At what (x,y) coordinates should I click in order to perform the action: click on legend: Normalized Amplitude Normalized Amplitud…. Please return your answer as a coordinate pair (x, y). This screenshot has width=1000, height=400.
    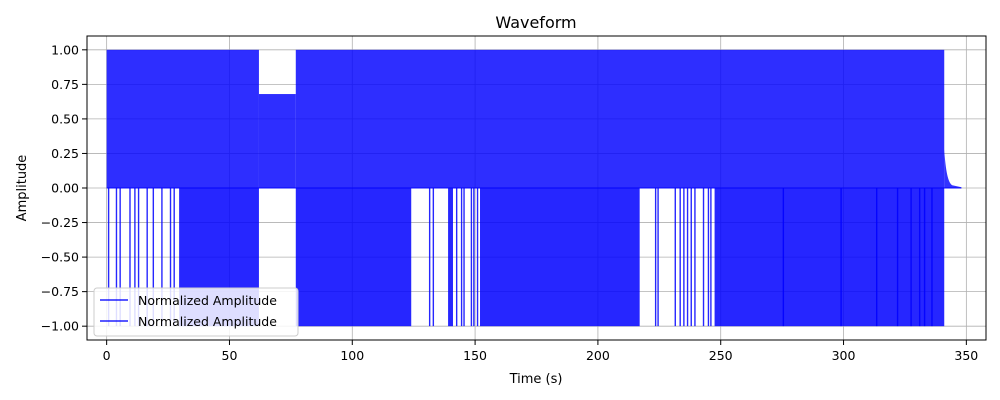
    Looking at the image, I should click on (196, 312).